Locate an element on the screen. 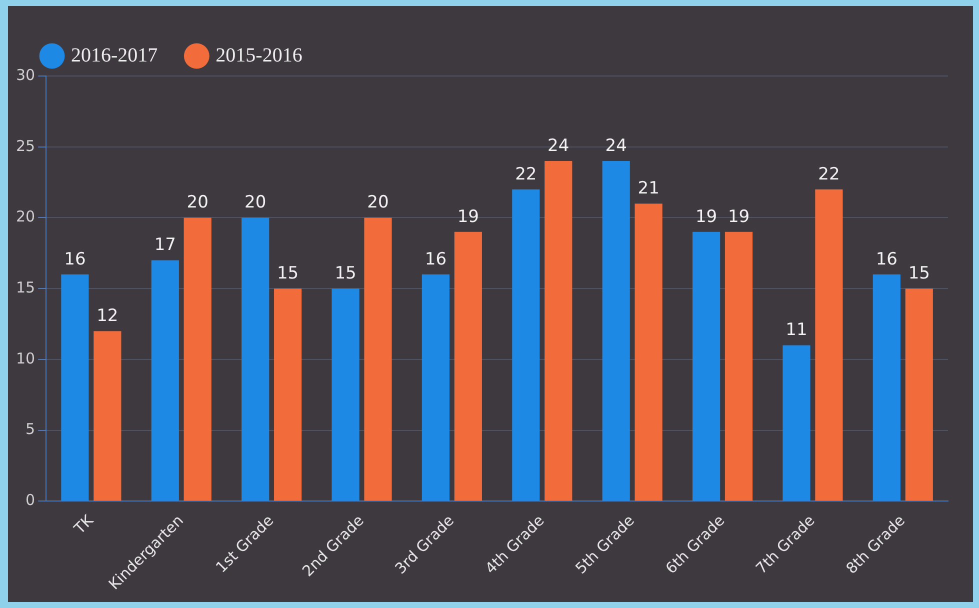  y-tick-label: 25 is located at coordinates (26, 145).